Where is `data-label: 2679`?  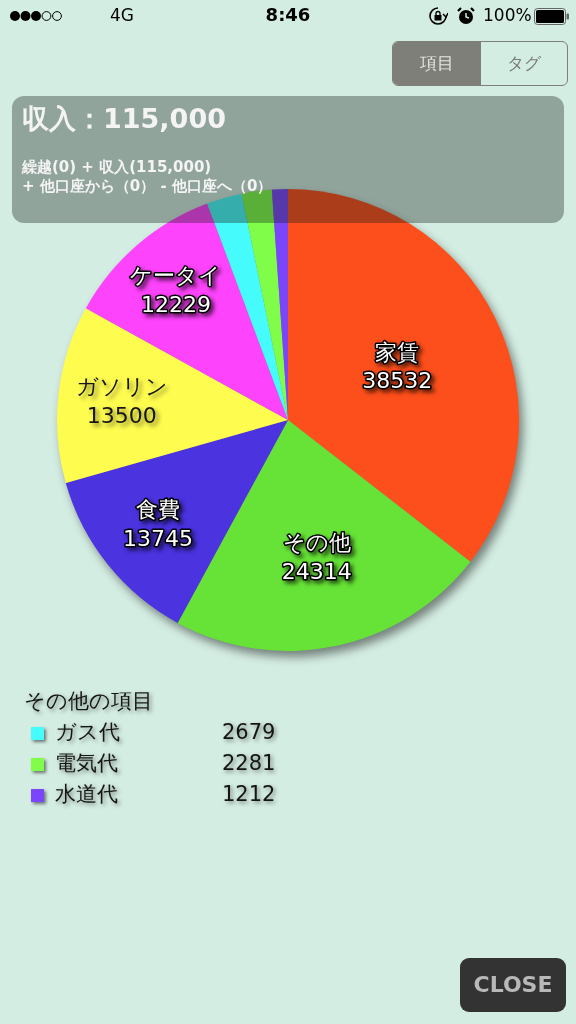 data-label: 2679 is located at coordinates (249, 732).